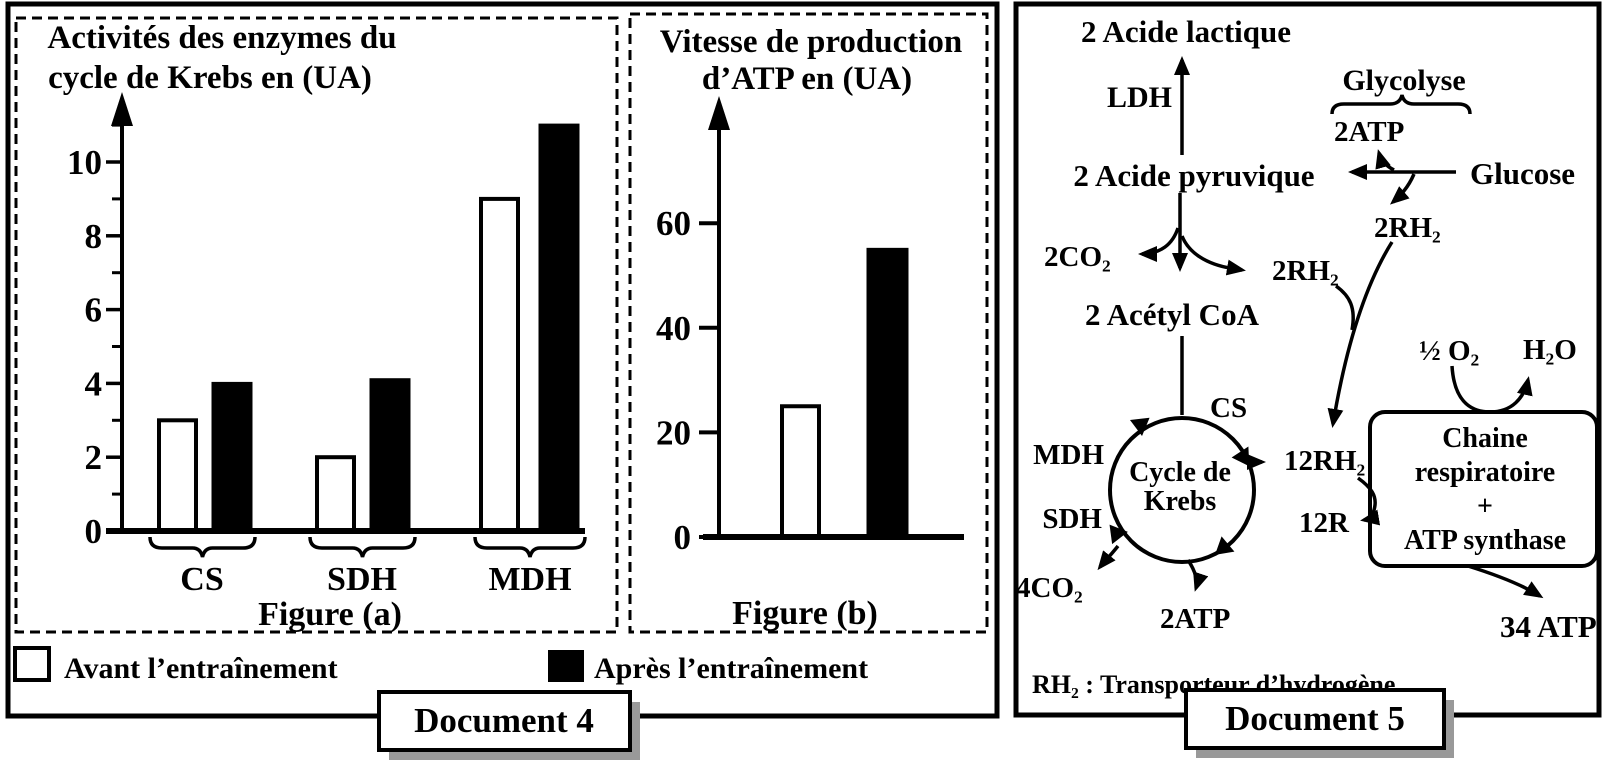 The height and width of the screenshot is (766, 1611). What do you see at coordinates (1485, 438) in the screenshot?
I see `chain-box-line1: Chaine` at bounding box center [1485, 438].